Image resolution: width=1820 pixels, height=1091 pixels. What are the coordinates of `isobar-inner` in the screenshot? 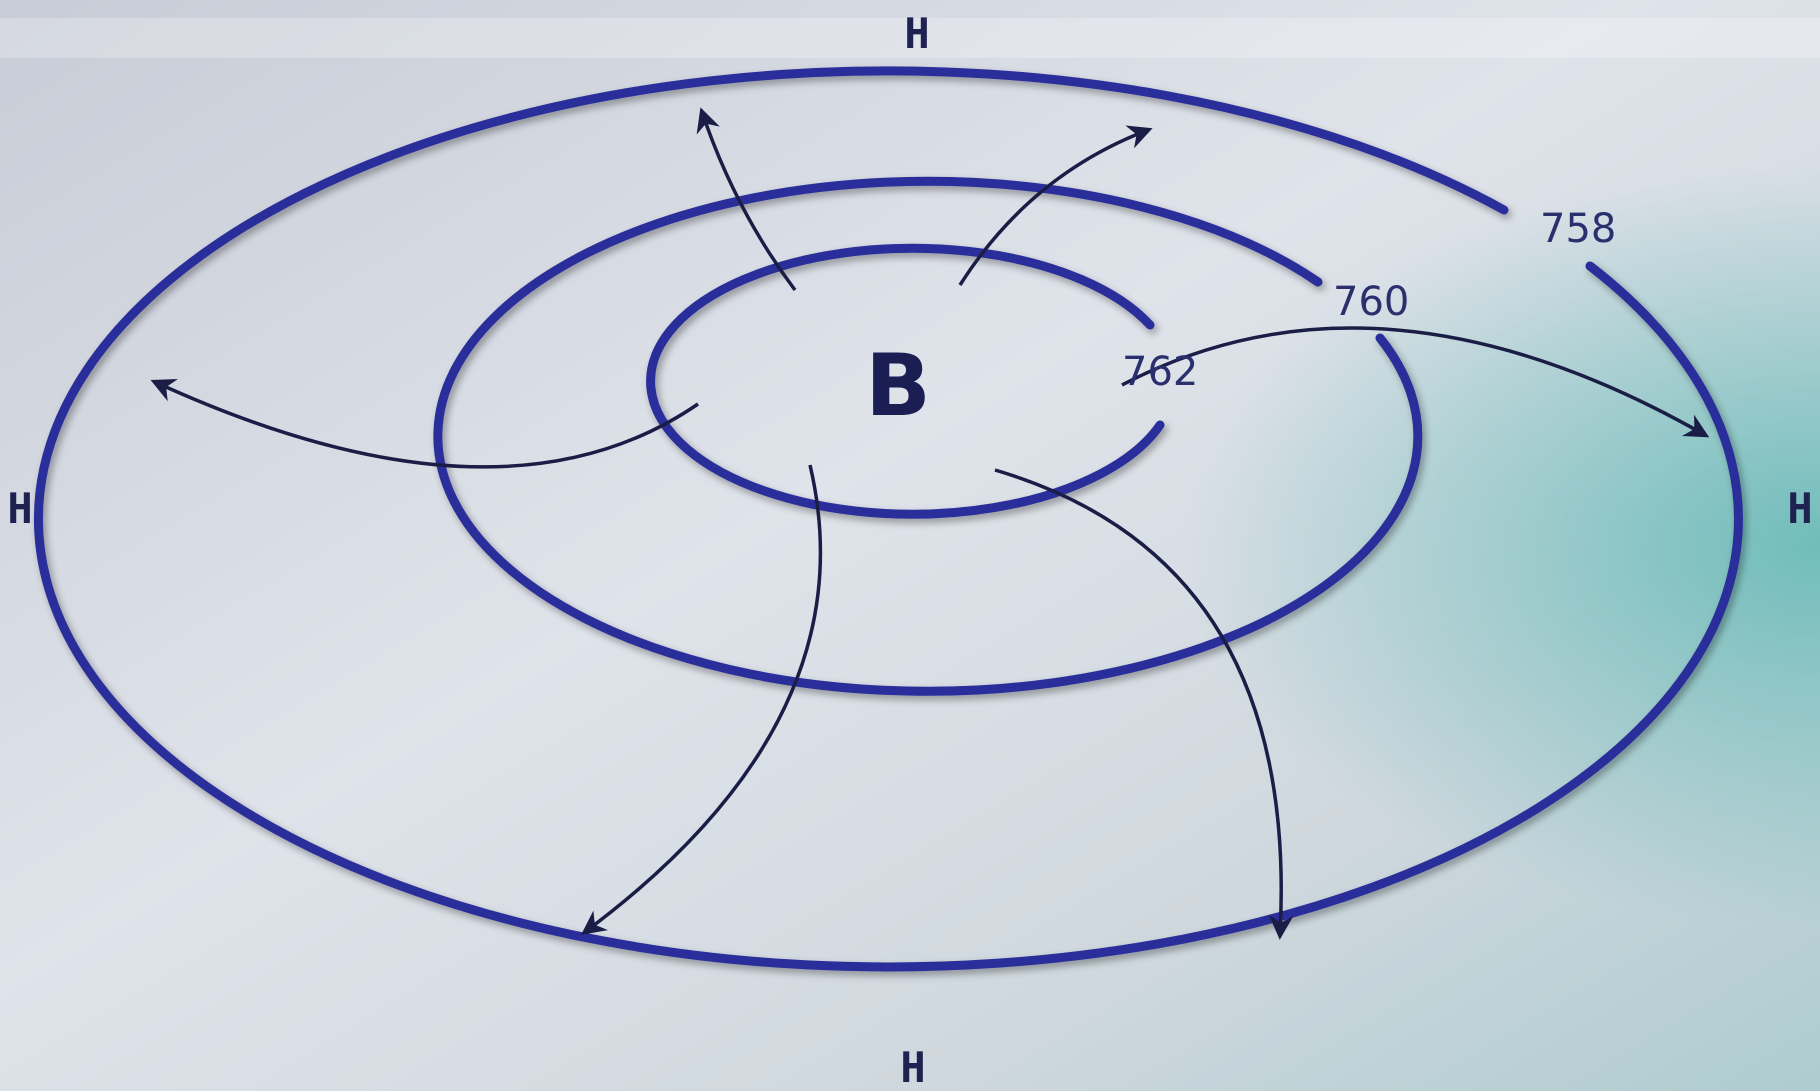 It's located at (905, 381).